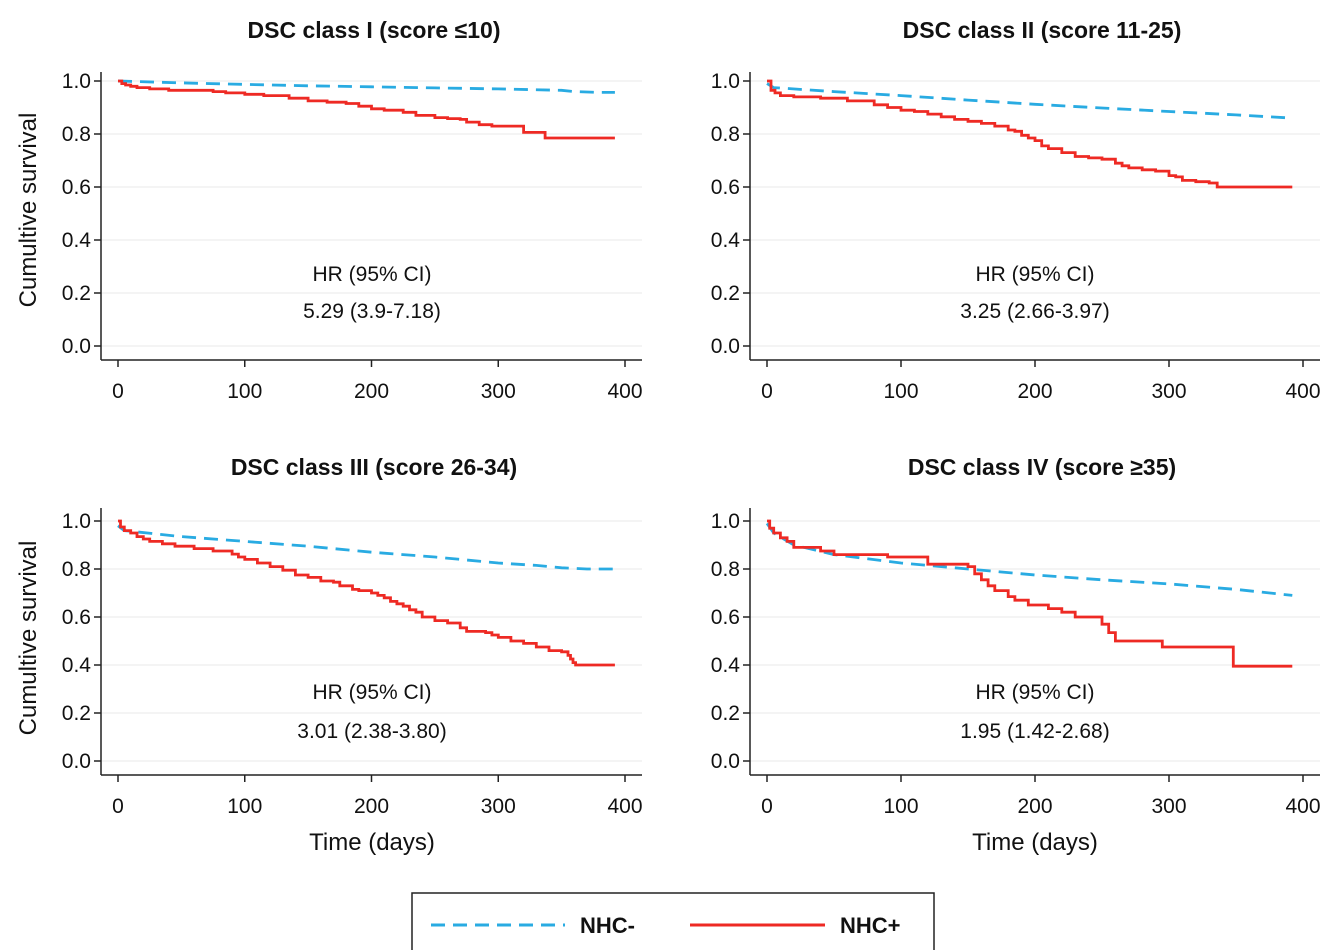 This screenshot has height=950, width=1328. Describe the element at coordinates (1029, 559) in the screenshot. I see `panel-4-nhc-minus-curve` at that location.